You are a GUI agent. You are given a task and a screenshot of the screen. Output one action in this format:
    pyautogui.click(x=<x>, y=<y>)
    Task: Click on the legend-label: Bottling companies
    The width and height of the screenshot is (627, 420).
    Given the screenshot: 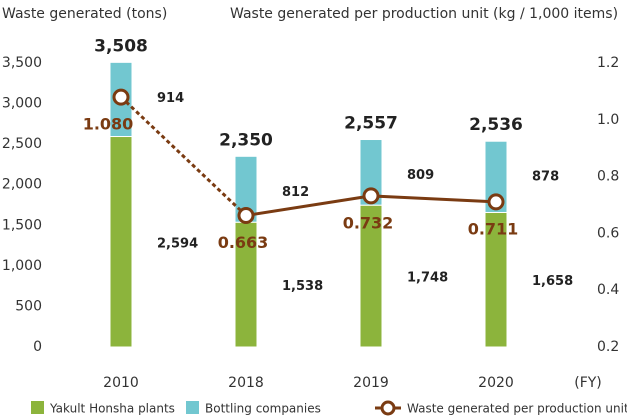 What is the action you would take?
    pyautogui.click(x=263, y=409)
    